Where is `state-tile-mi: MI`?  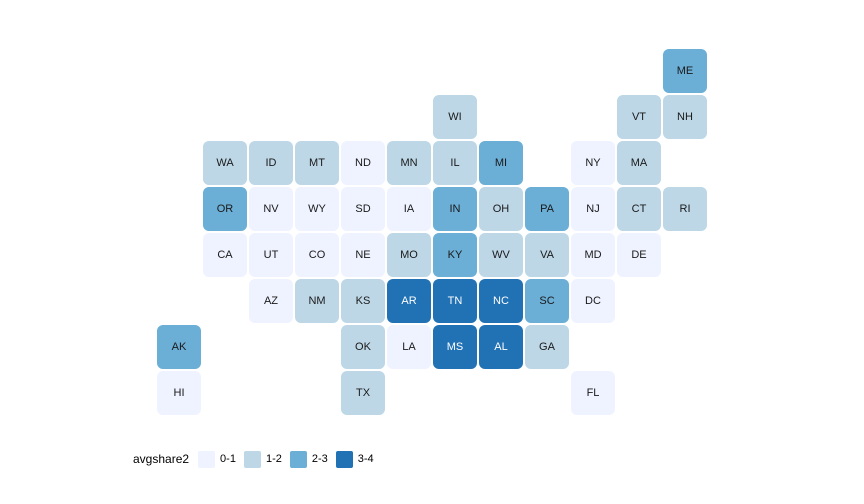
state-tile-mi: MI is located at coordinates (501, 163).